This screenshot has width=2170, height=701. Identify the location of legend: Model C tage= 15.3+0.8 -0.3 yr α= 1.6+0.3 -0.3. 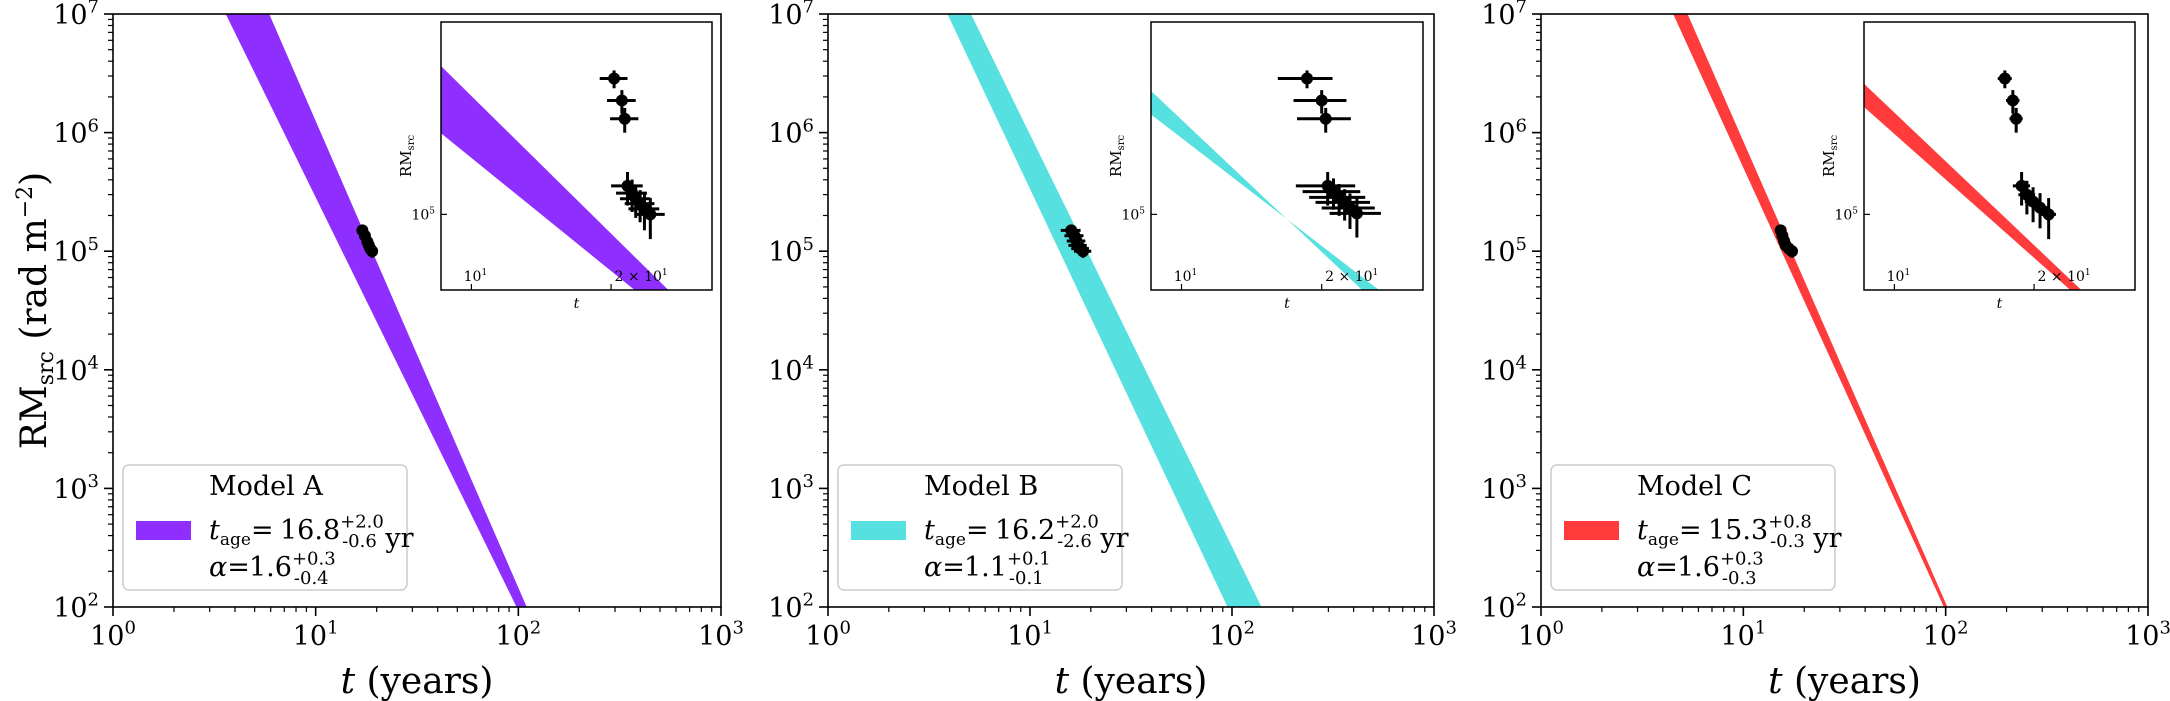
(1696, 527).